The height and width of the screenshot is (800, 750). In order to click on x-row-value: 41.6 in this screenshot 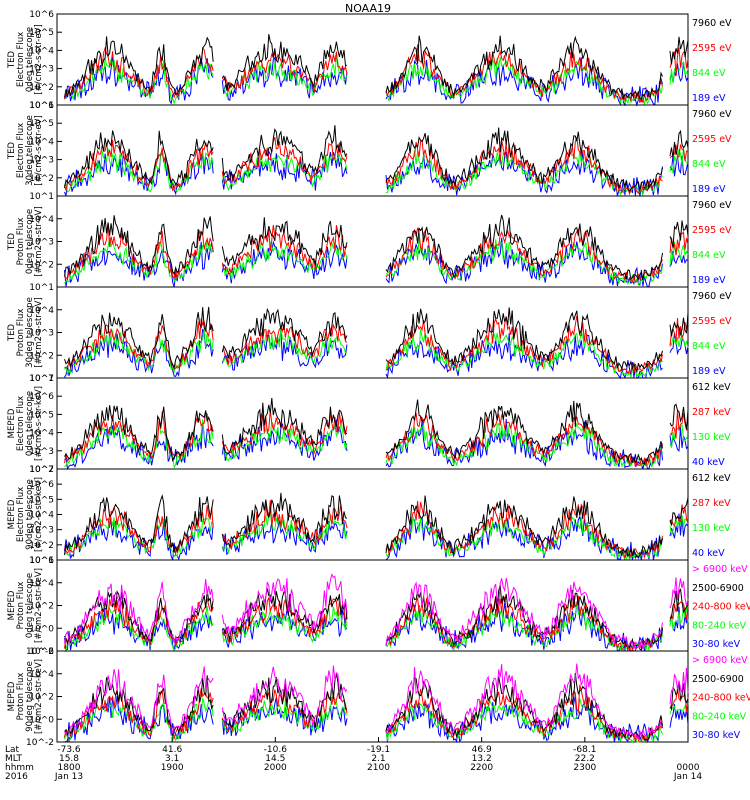, I will do `click(172, 750)`.